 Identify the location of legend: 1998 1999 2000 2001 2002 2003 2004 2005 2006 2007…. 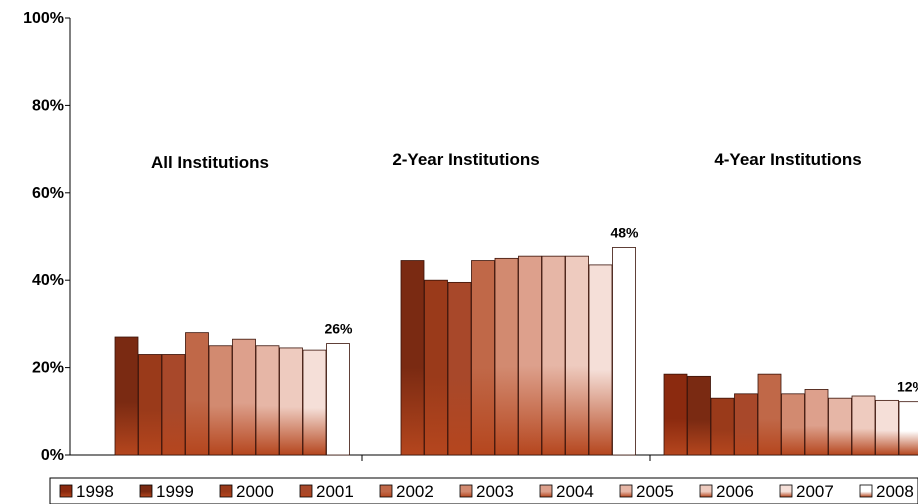
(483, 490).